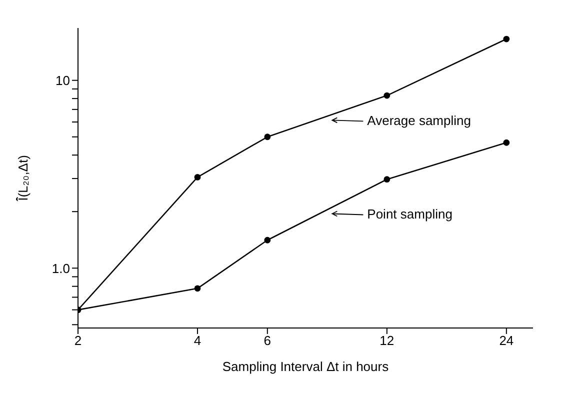 The width and height of the screenshot is (571, 413). Describe the element at coordinates (419, 120) in the screenshot. I see `legend-label: Average sampling` at that location.